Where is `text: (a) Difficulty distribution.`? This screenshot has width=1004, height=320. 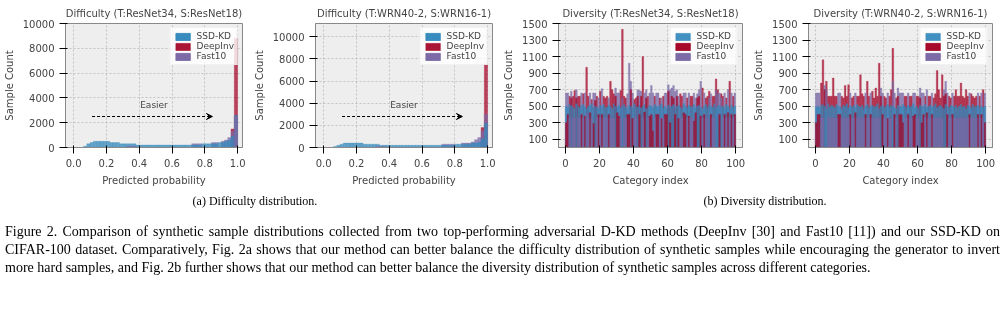
text: (a) Difficulty distribution. is located at coordinates (255, 201).